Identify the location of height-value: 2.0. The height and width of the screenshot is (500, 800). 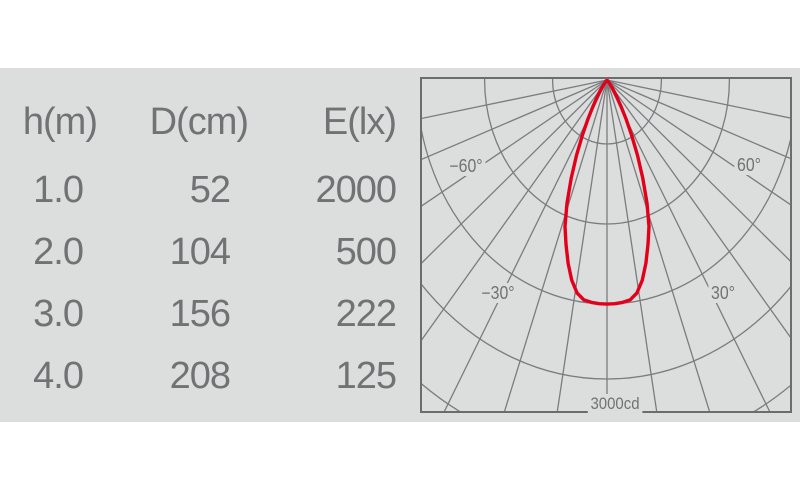
(58, 252).